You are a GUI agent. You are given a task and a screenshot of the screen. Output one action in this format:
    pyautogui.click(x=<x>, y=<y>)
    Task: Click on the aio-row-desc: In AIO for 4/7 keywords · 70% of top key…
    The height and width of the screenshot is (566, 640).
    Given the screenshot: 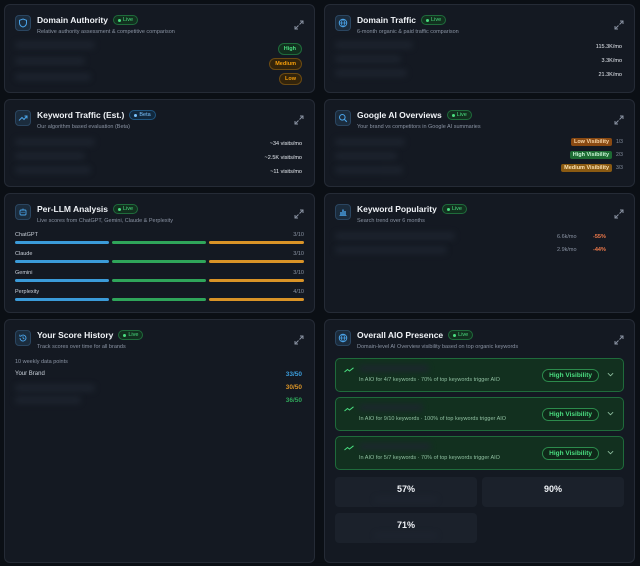 What is the action you would take?
    pyautogui.click(x=429, y=380)
    